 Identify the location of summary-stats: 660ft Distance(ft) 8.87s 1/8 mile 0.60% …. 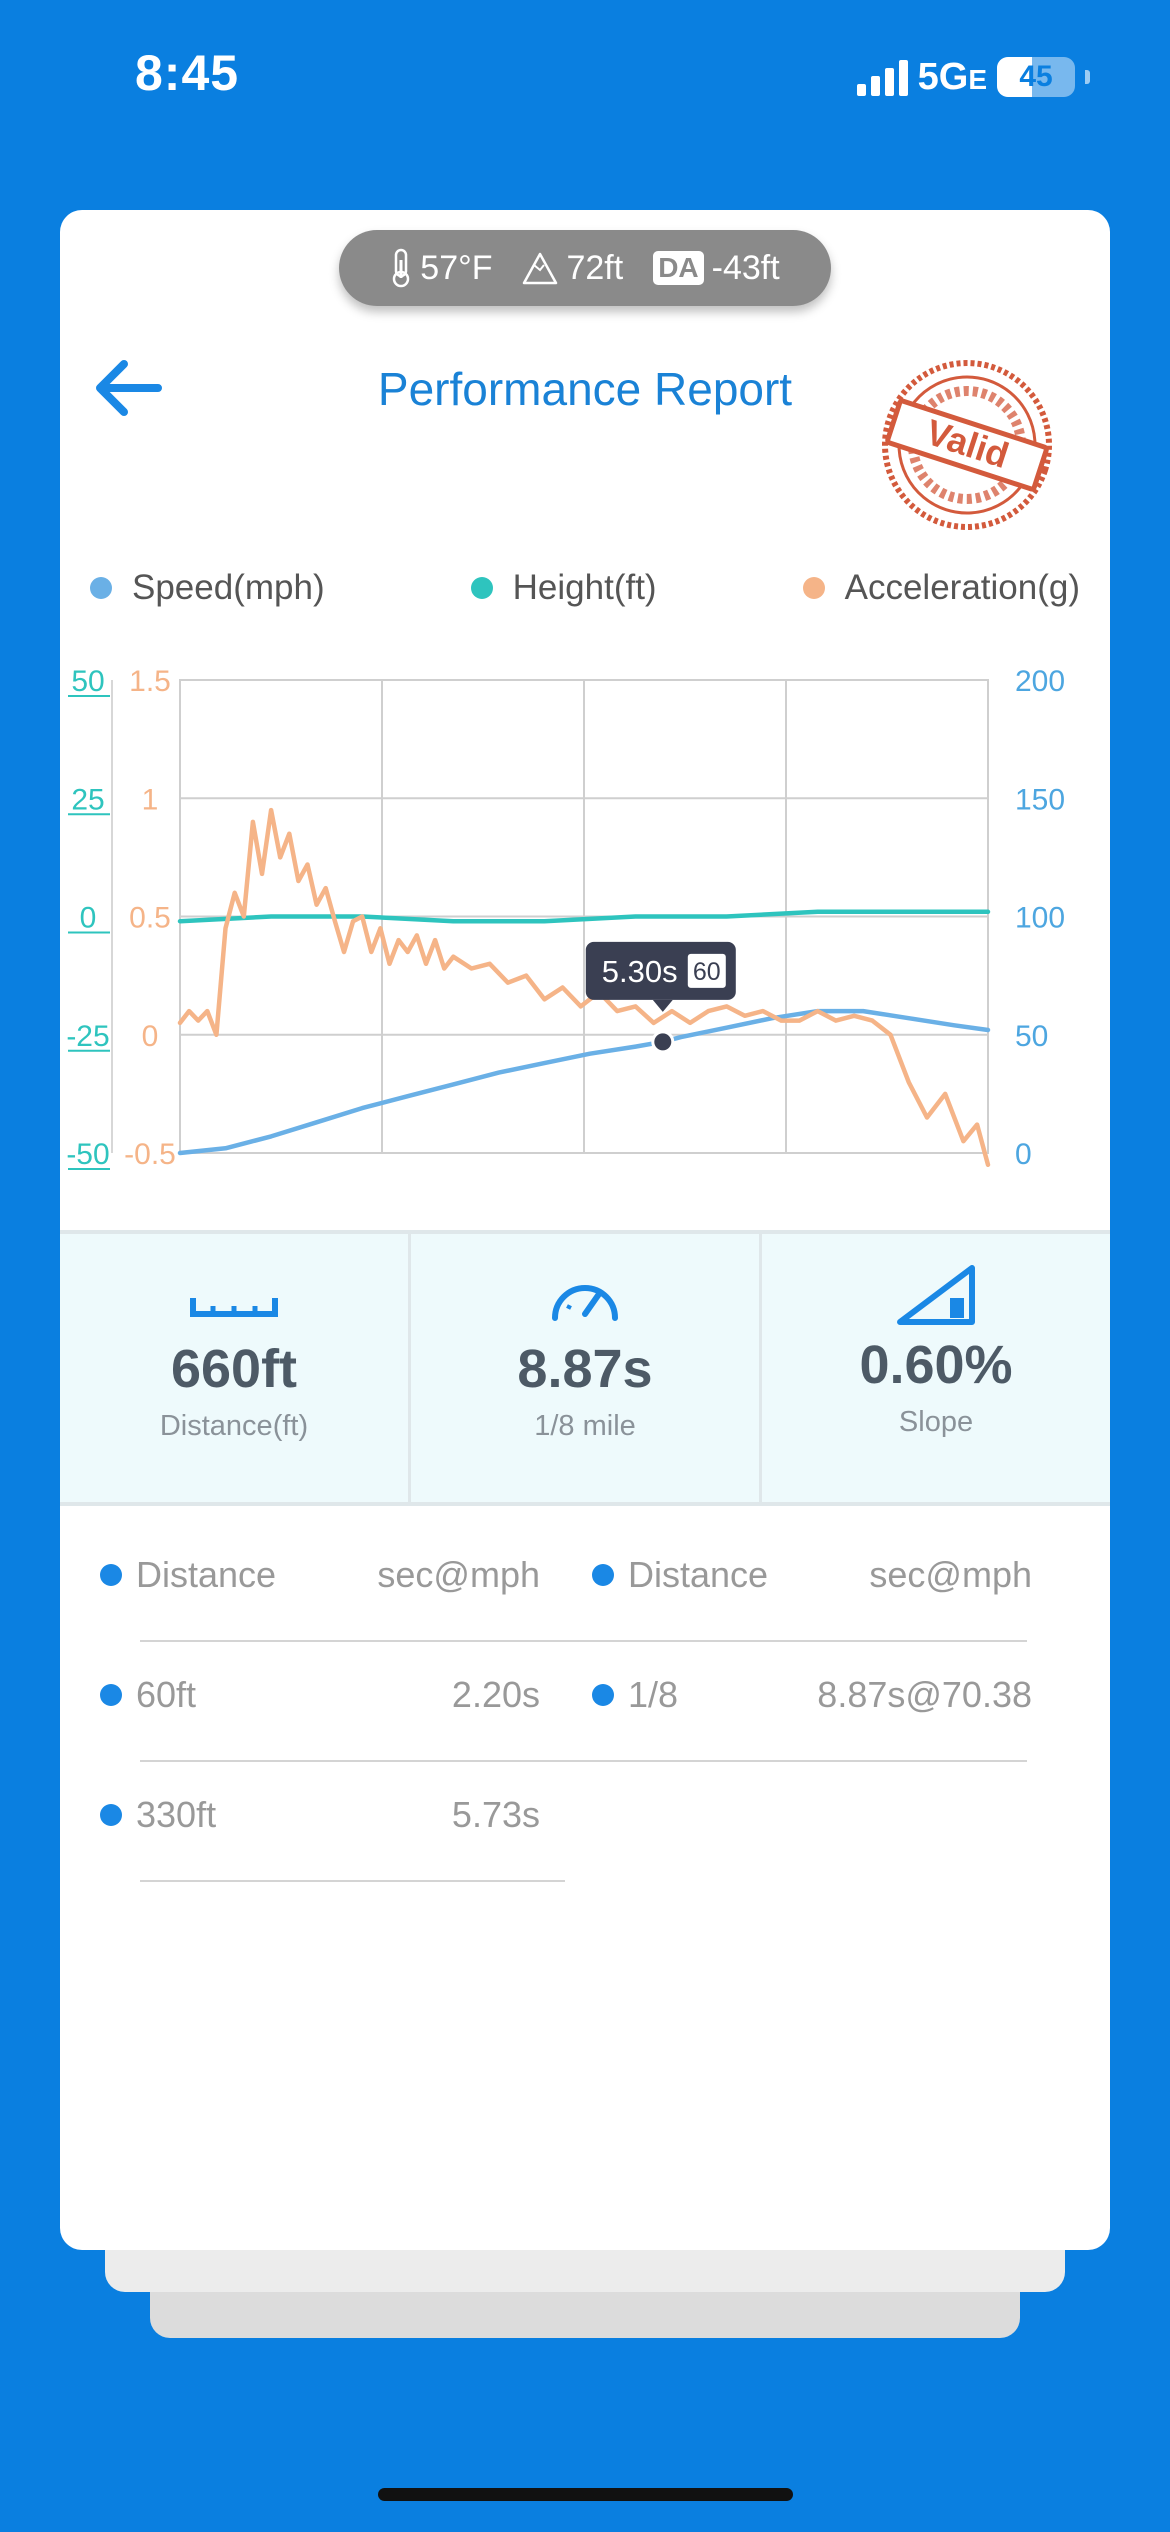
(585, 1368).